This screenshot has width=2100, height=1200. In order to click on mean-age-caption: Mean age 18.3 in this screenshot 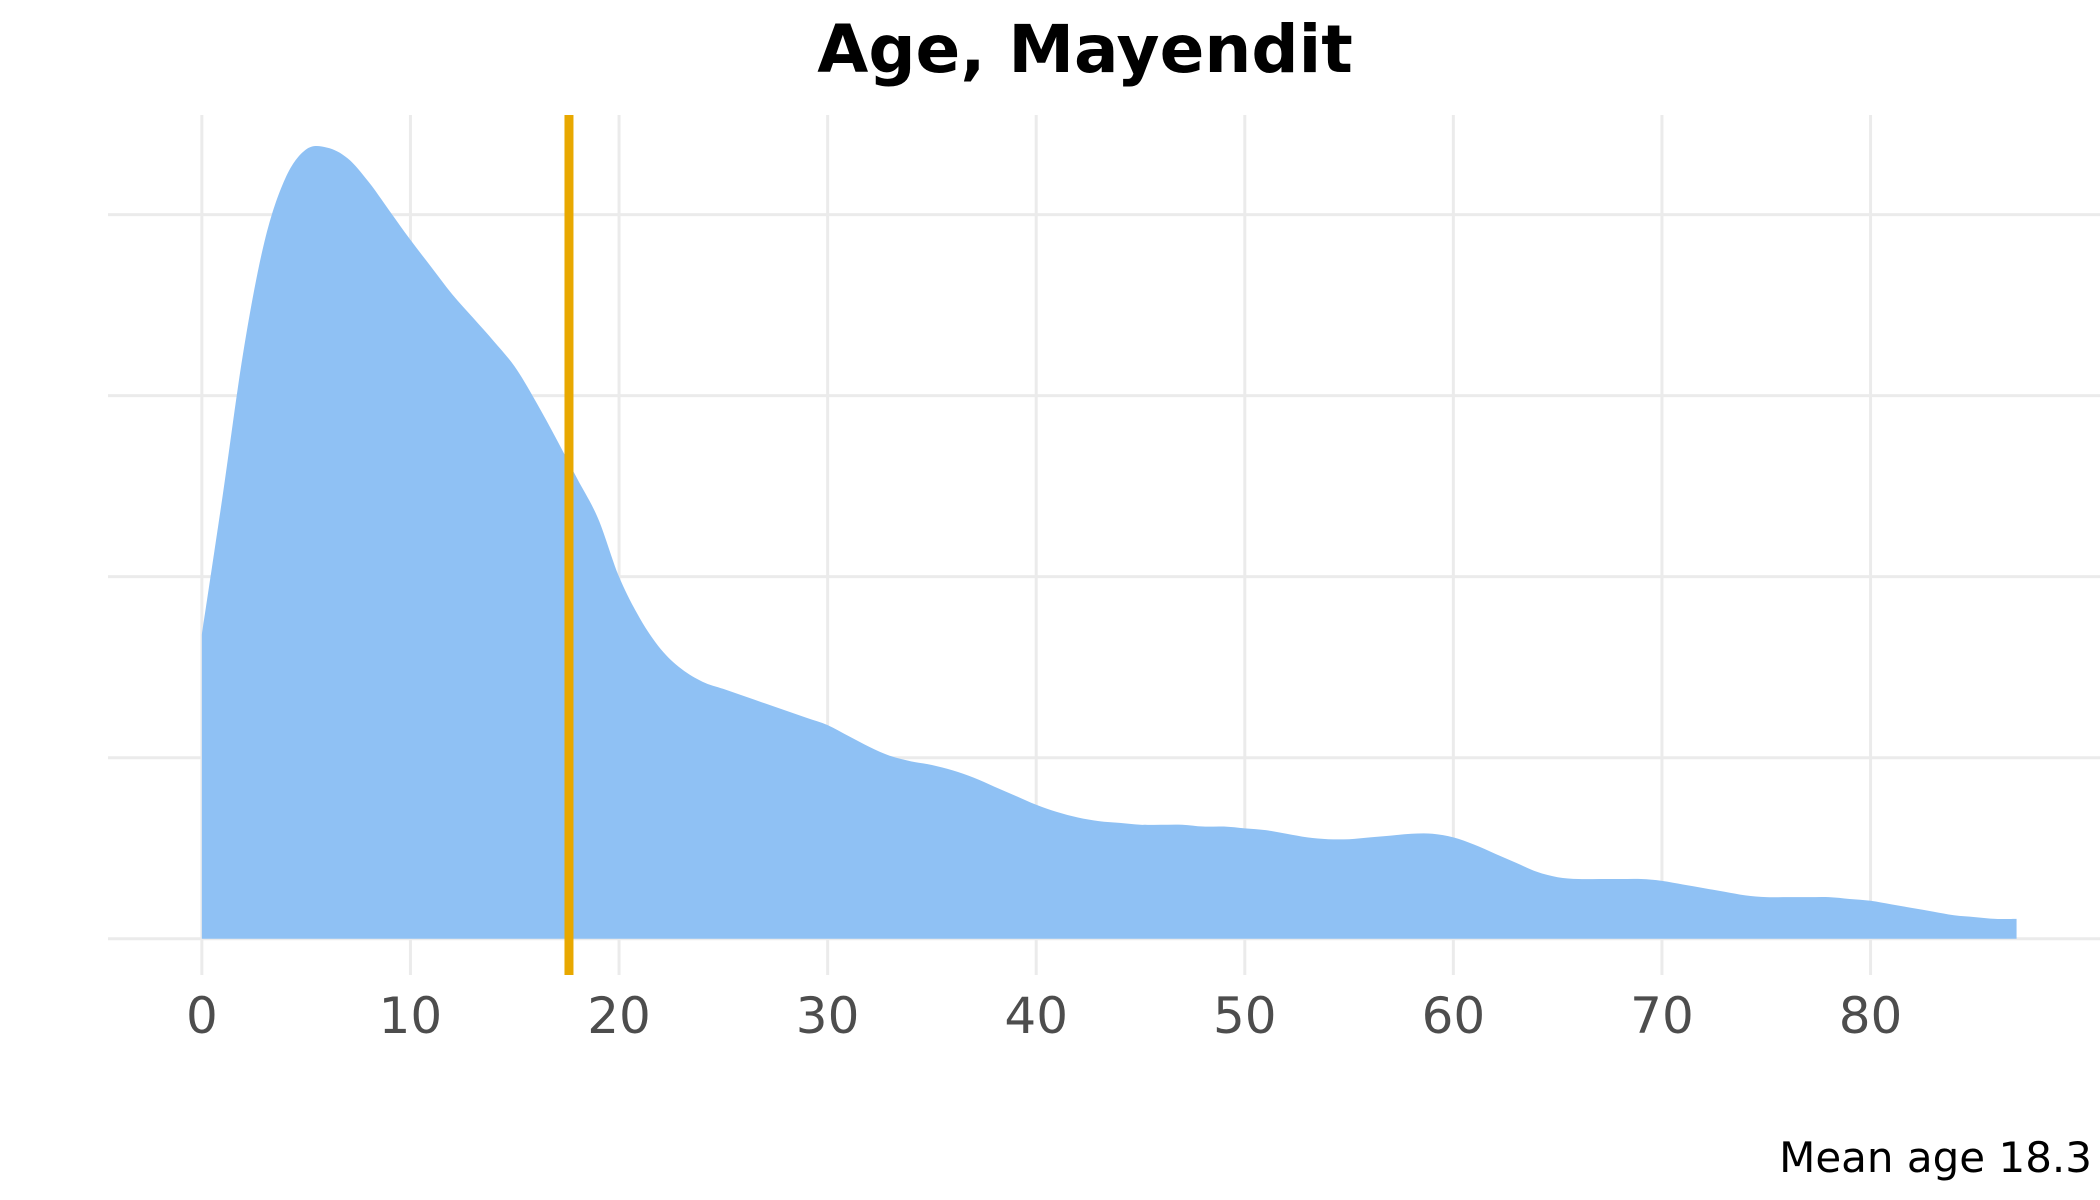, I will do `click(1935, 1157)`.